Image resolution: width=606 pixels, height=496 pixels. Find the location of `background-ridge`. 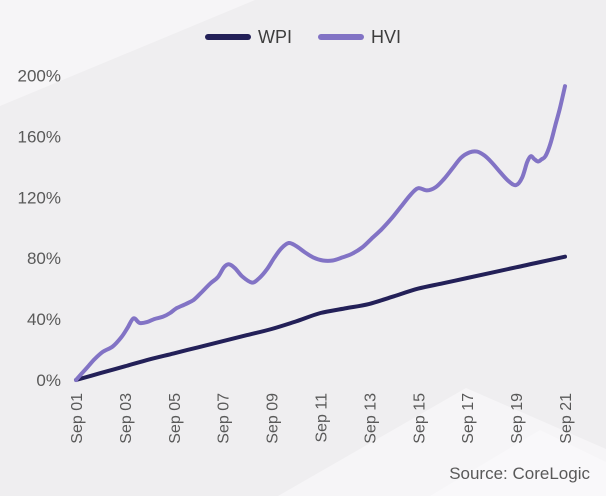

background-ridge is located at coordinates (518, 463).